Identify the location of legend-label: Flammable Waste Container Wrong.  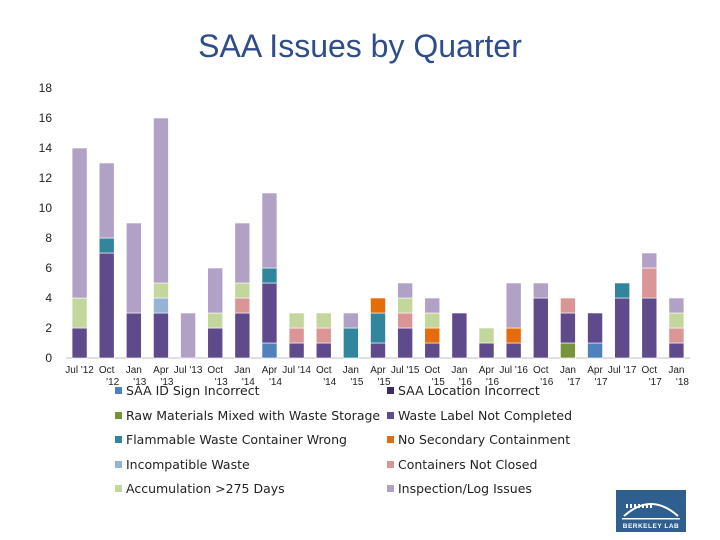
(236, 439).